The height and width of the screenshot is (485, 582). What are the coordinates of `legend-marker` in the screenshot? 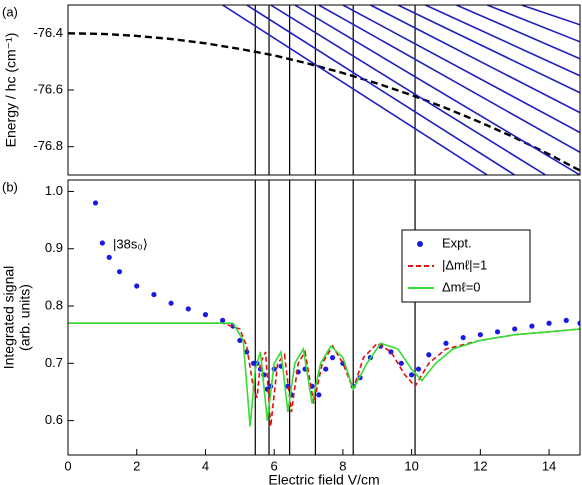 It's located at (420, 244).